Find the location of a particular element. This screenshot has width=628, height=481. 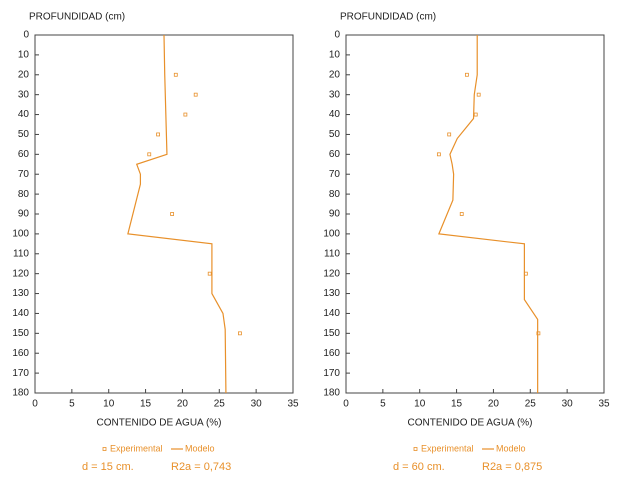

caption: R2a = 0,875 is located at coordinates (512, 467).